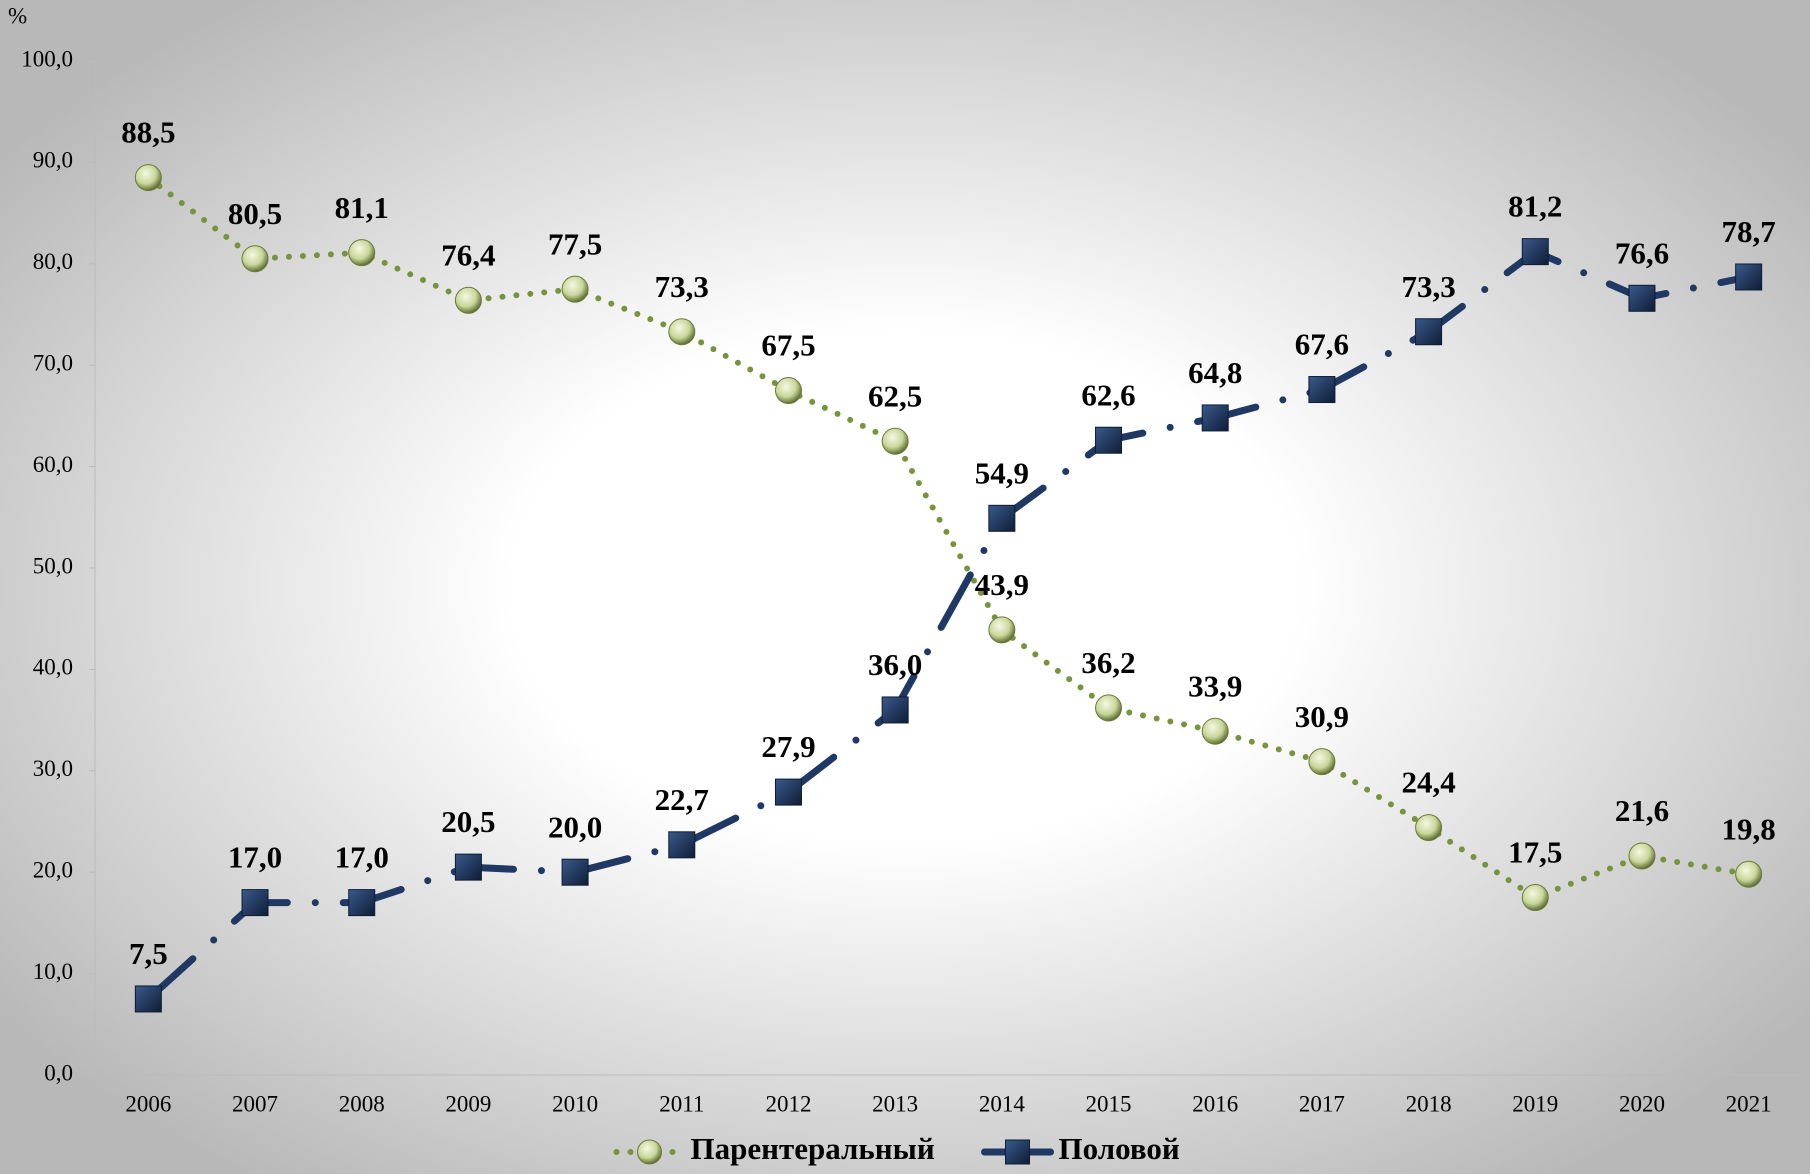  Describe the element at coordinates (681, 1103) in the screenshot. I see `x-tick-label: 2011` at that location.